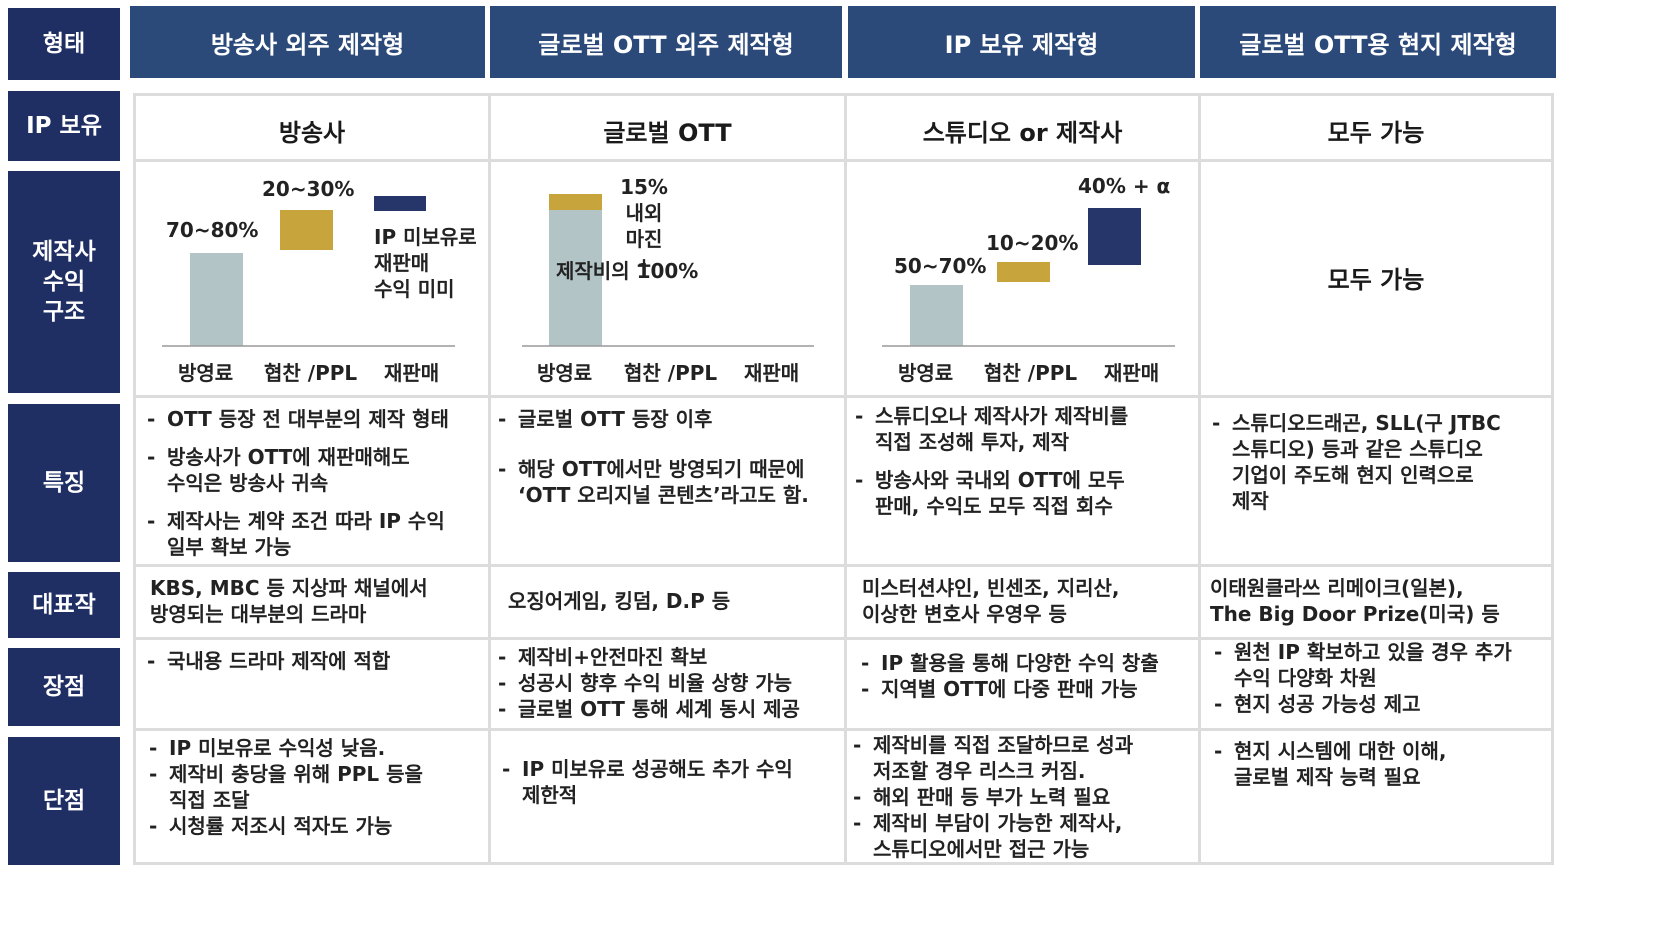  What do you see at coordinates (1376, 132) in the screenshot?
I see `ip-owner-local-ott: 모두 가능` at bounding box center [1376, 132].